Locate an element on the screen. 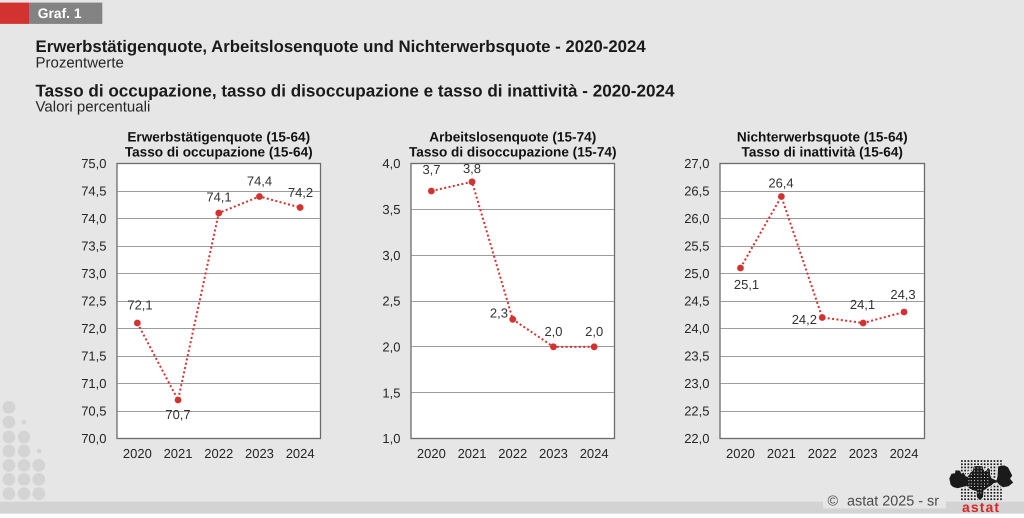 The image size is (1024, 518). svg-text: 71,5 is located at coordinates (93, 356).